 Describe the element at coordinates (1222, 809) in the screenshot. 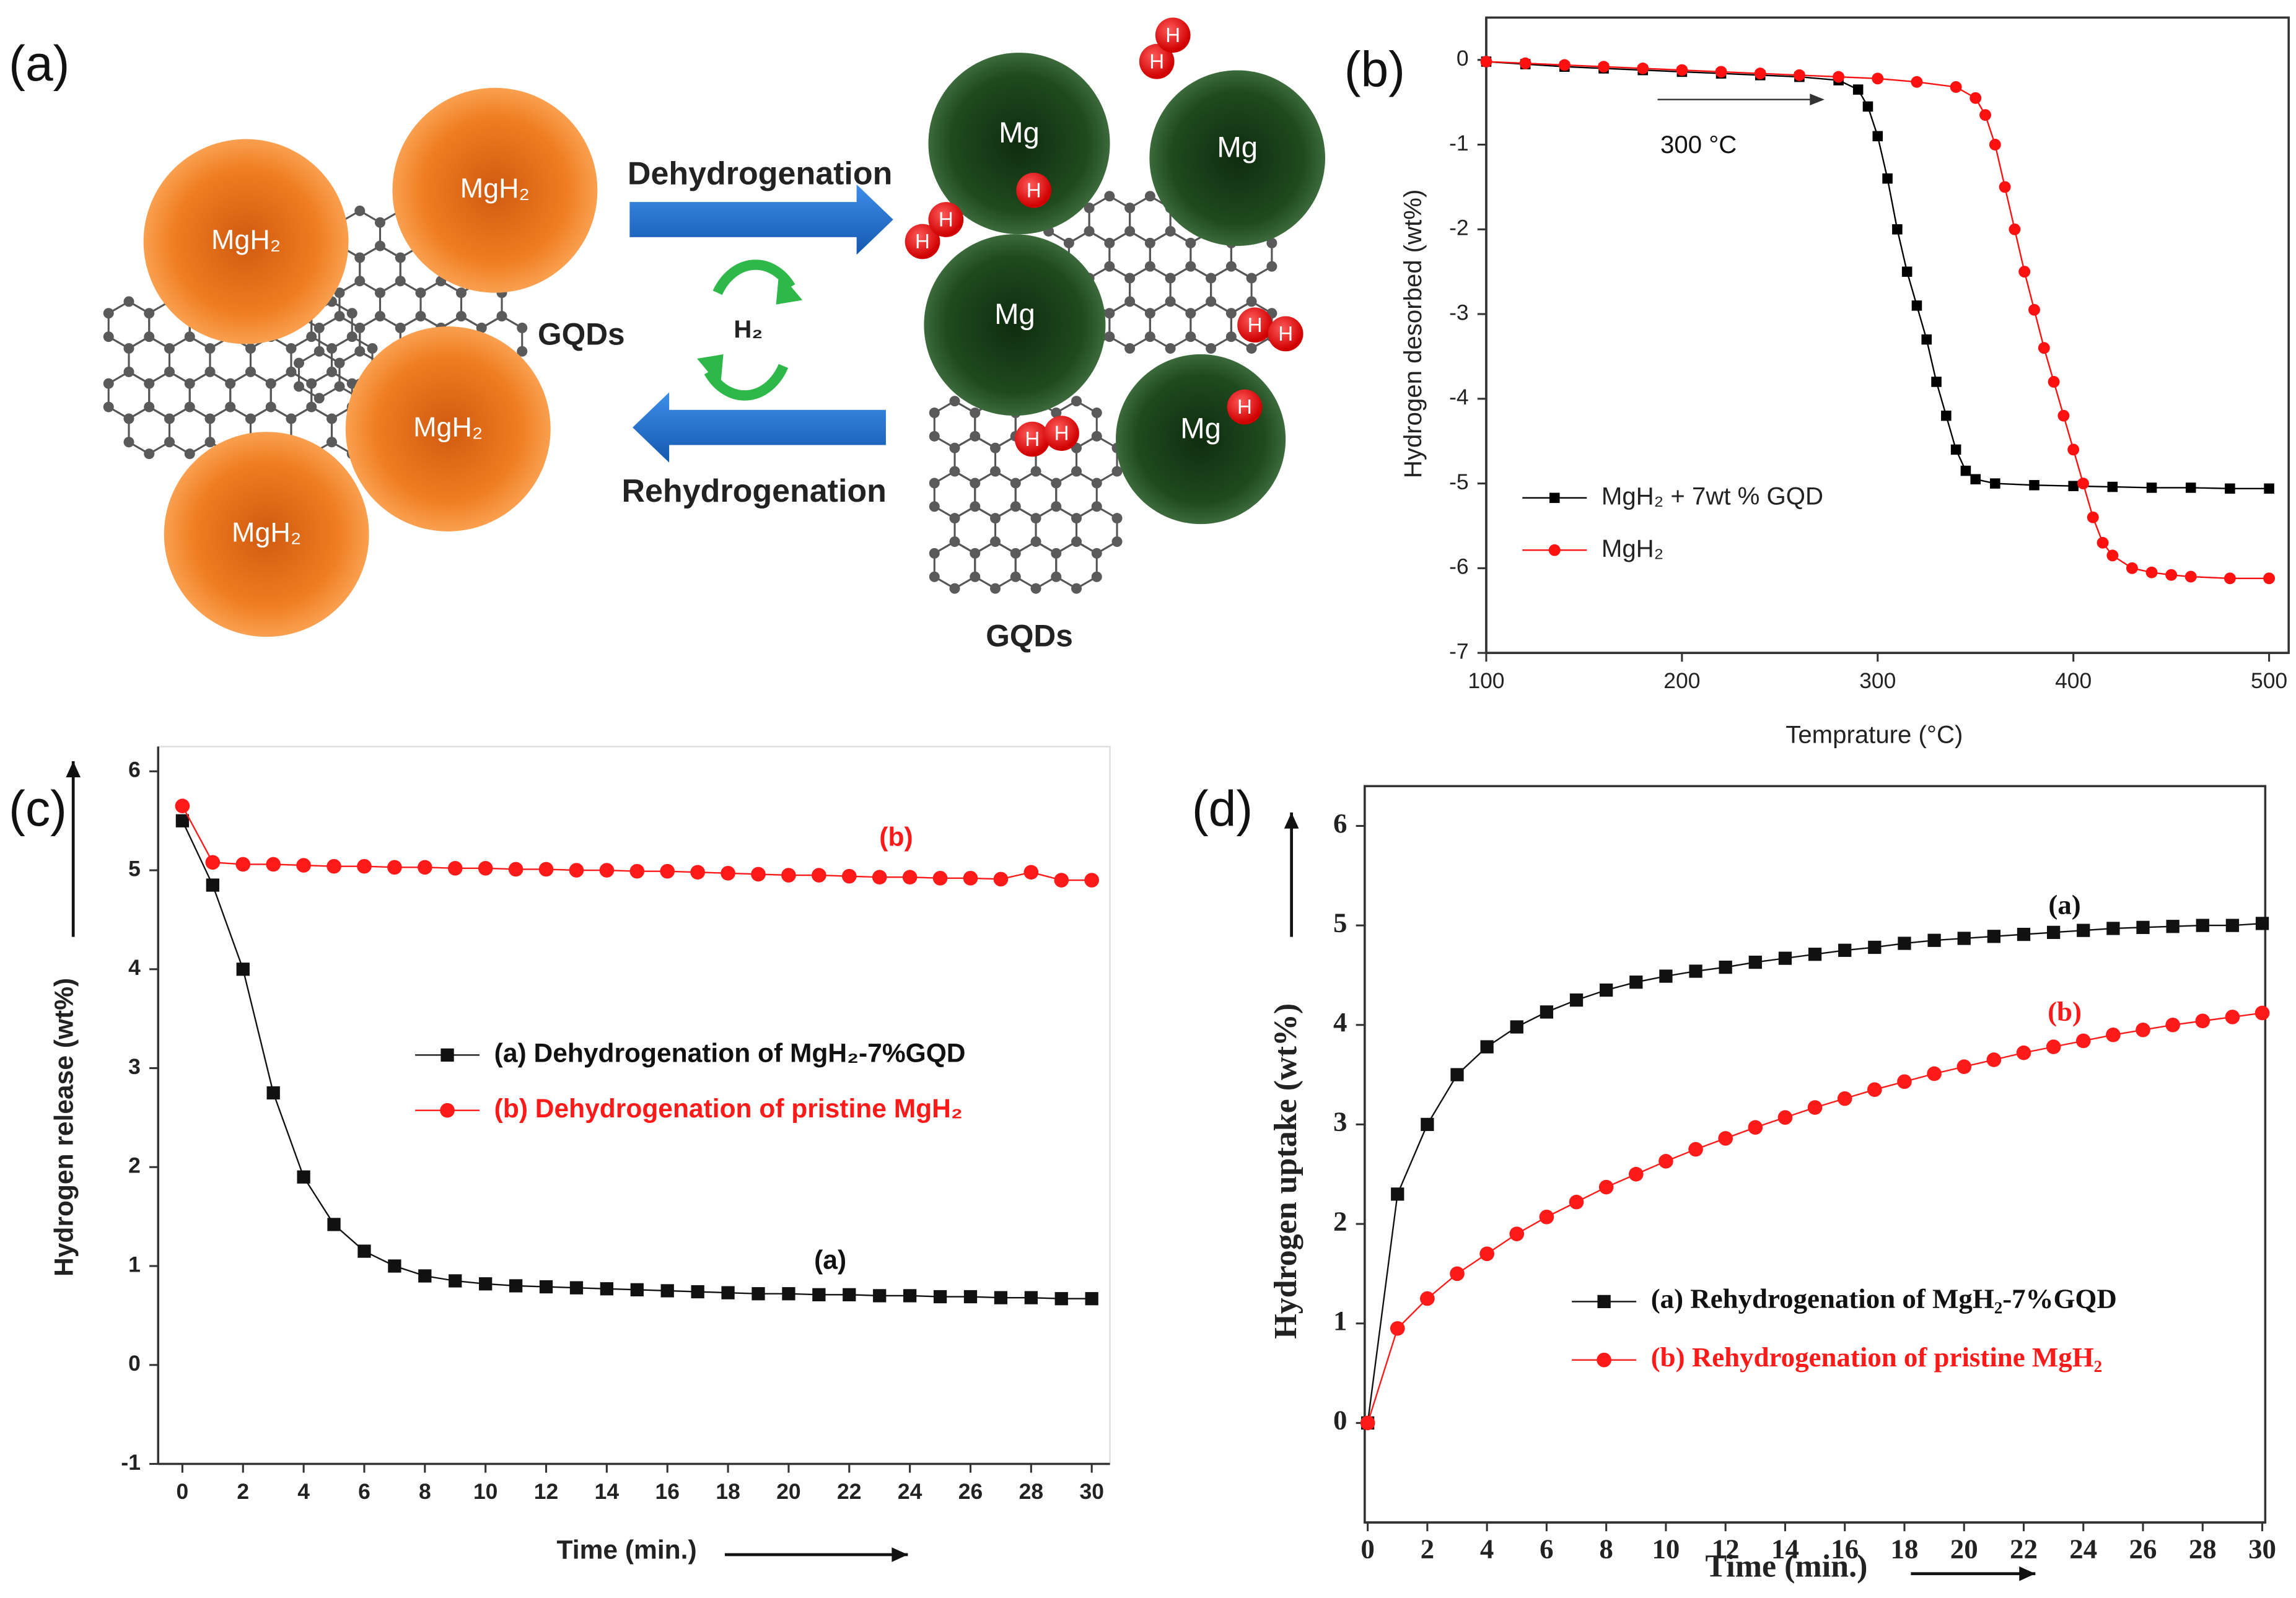

I see `panel-label: (d)` at that location.